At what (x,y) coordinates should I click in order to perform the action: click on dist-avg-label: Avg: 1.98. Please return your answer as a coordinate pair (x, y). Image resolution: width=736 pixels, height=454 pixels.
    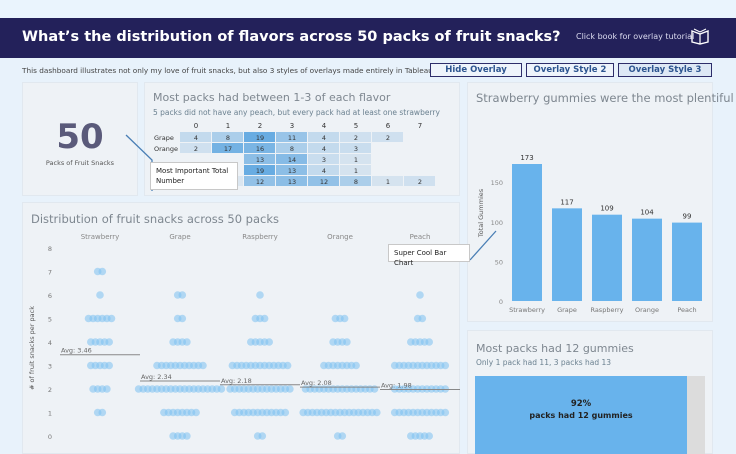
    Looking at the image, I should click on (396, 385).